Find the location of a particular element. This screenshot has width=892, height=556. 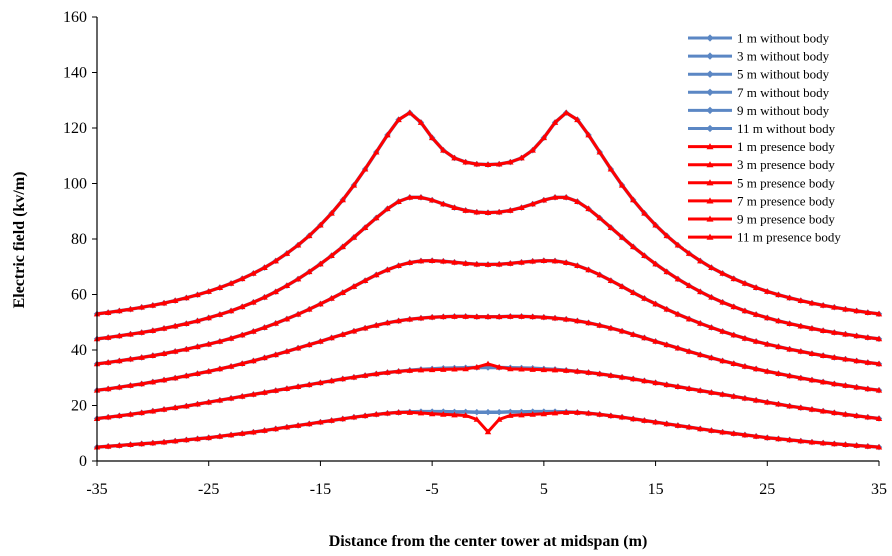

legend-label: 3 m presence body is located at coordinates (786, 164).